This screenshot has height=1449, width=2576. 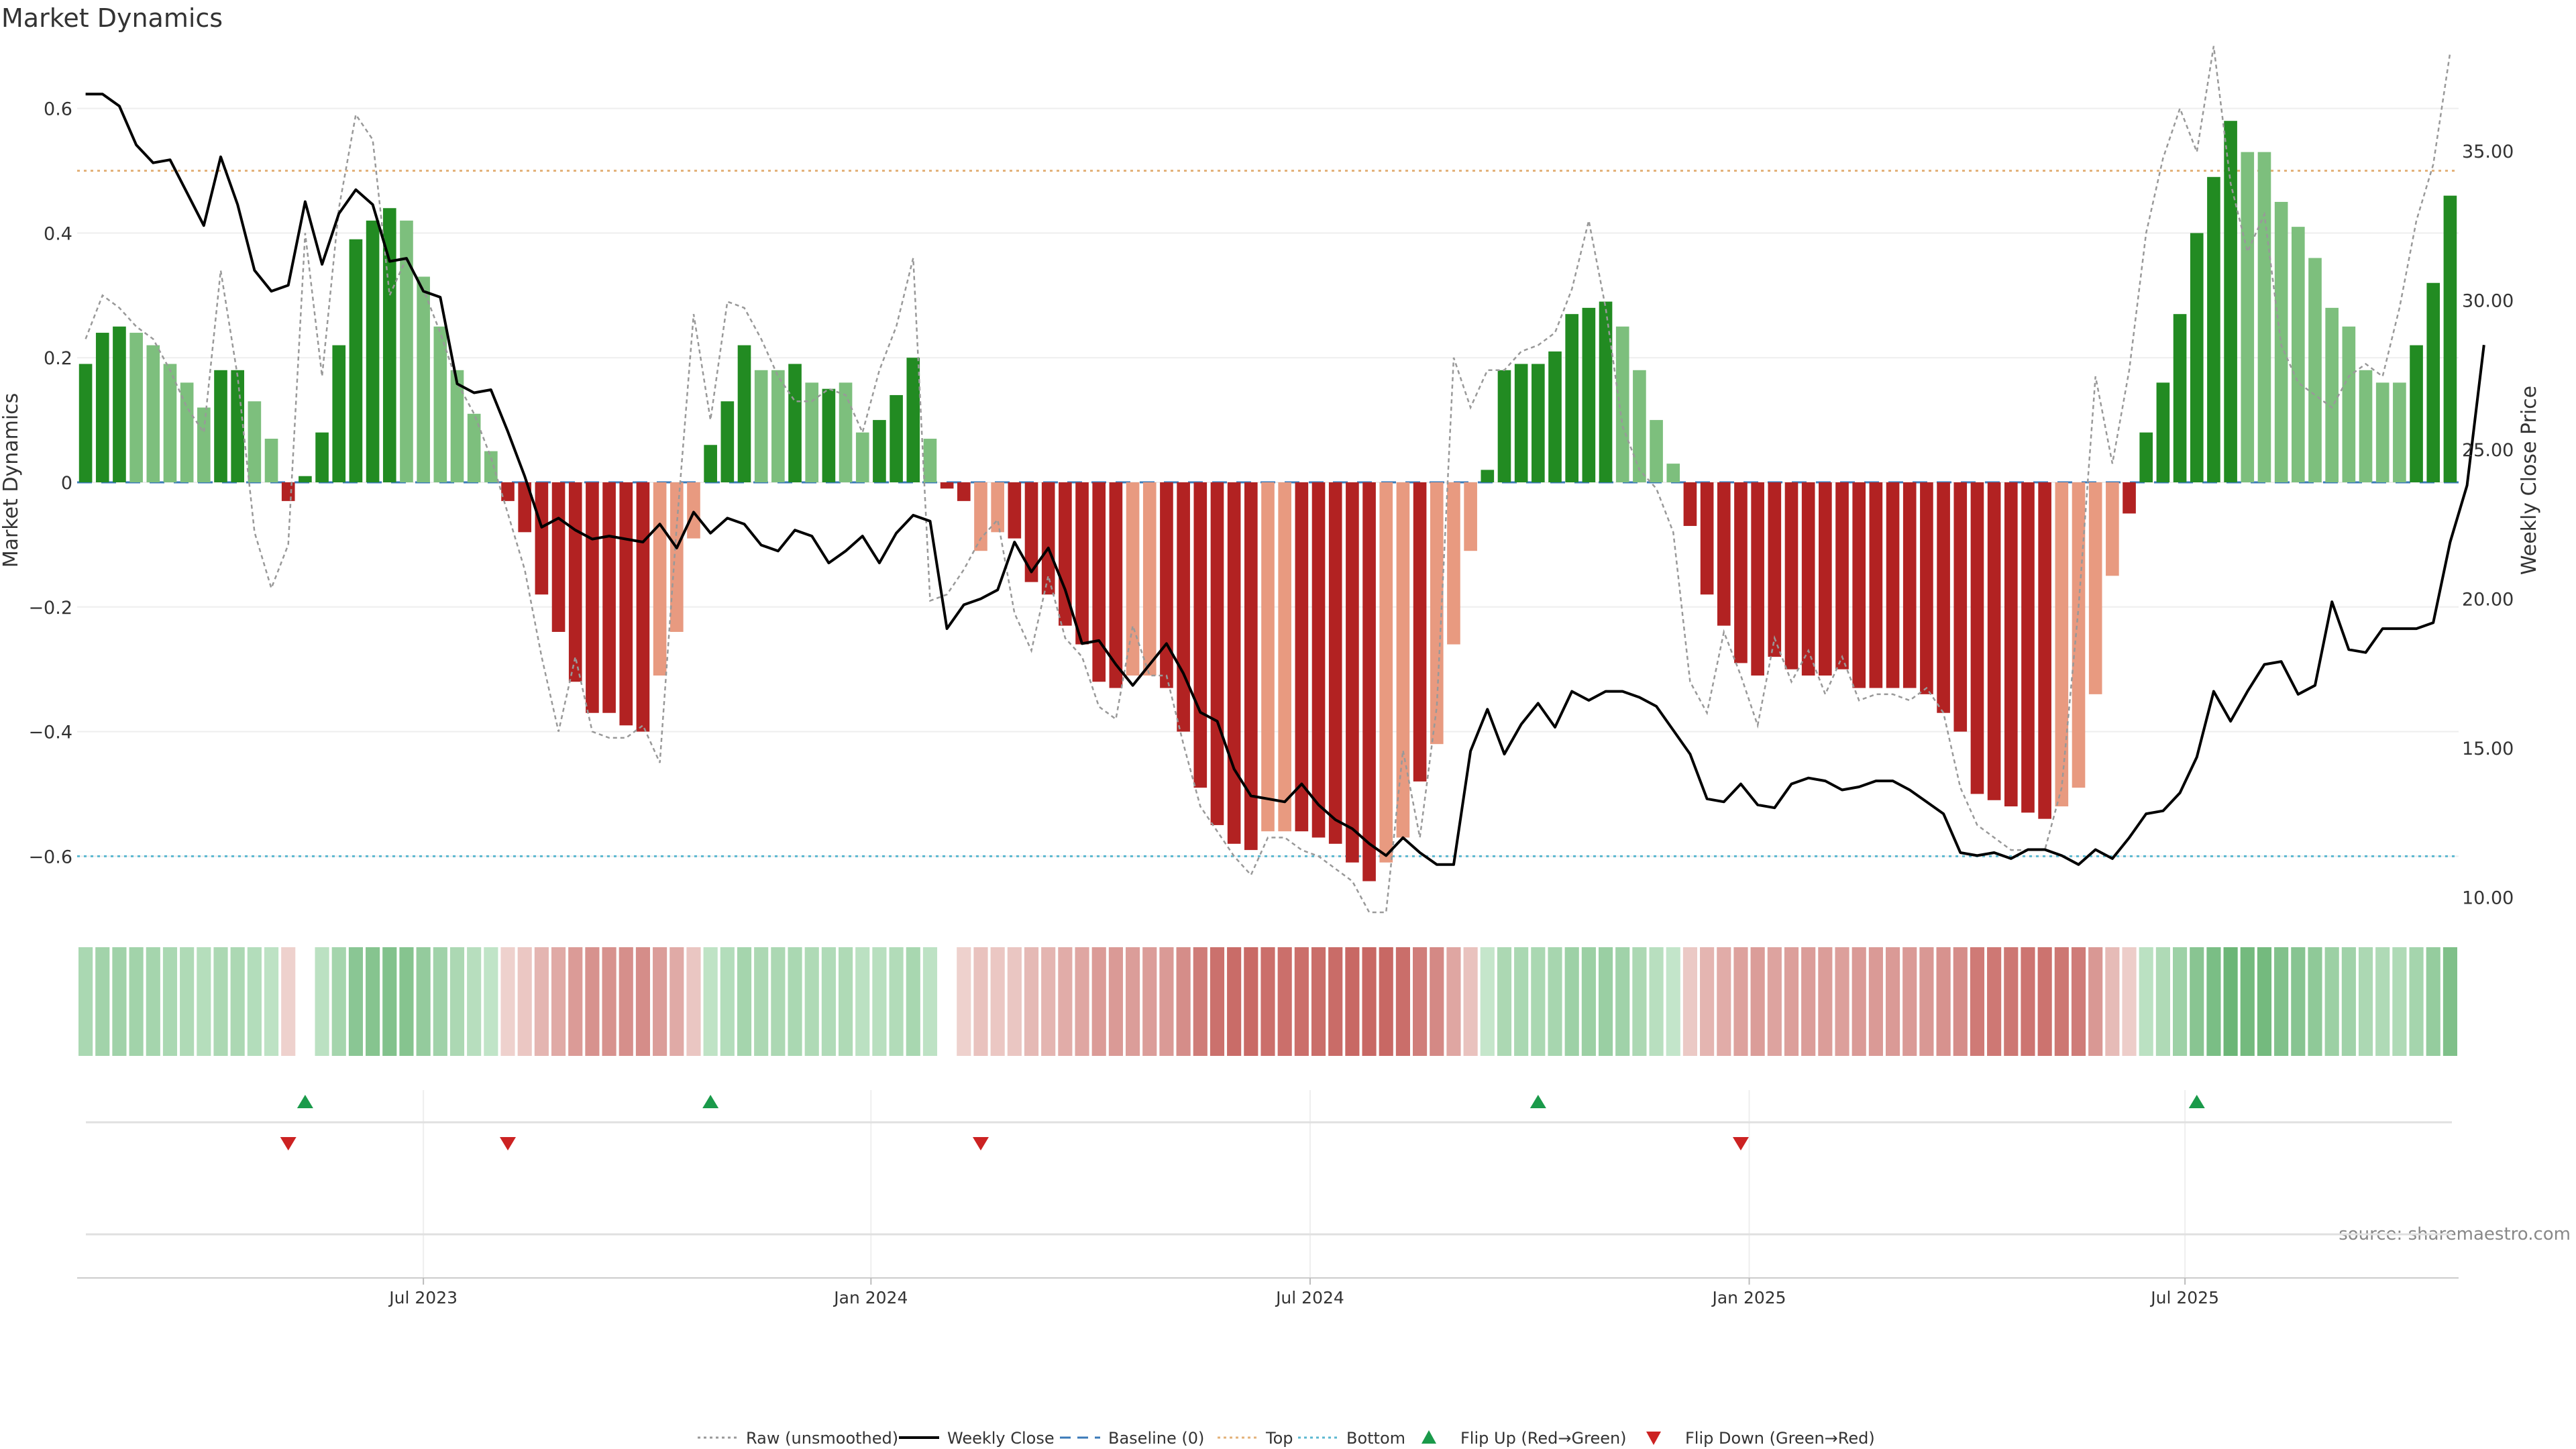 I want to click on y-right-tick-label: 10.00, so click(x=2488, y=898).